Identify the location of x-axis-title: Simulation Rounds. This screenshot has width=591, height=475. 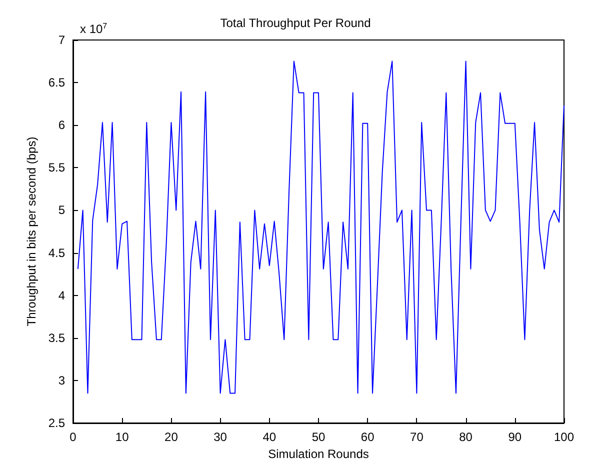
(318, 453).